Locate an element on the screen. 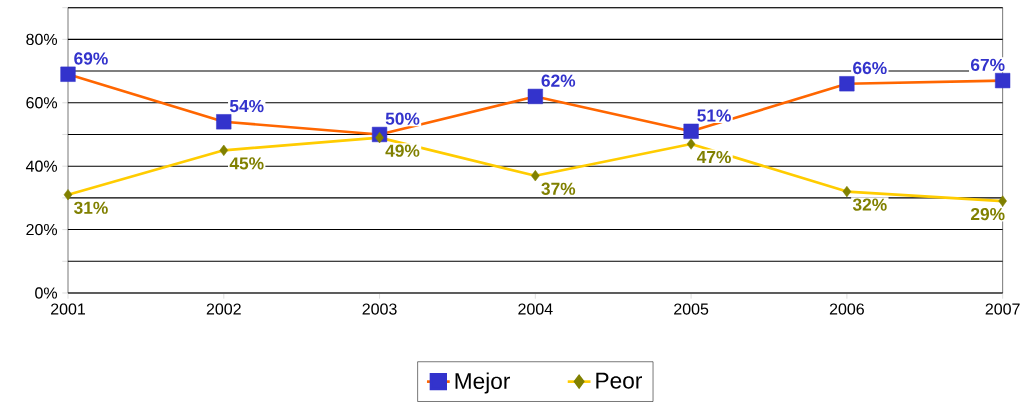  data-label: 50% is located at coordinates (402, 118).